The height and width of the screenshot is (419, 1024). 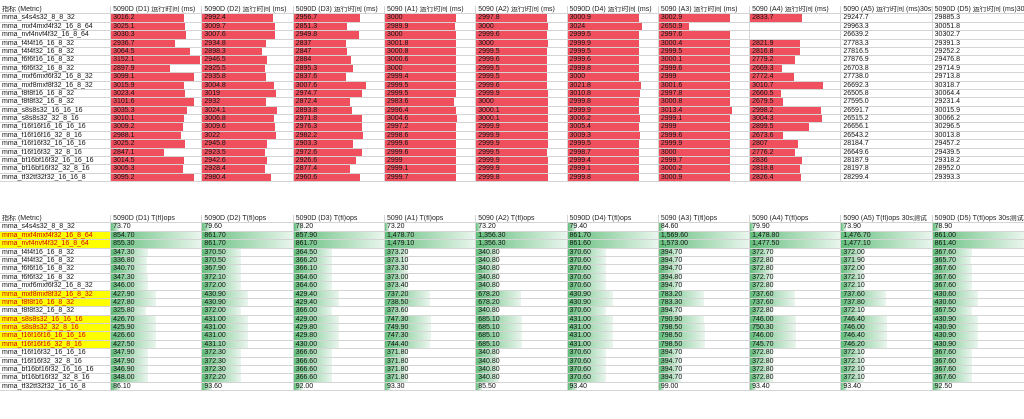 I want to click on value-cell: 2983.6, so click(x=430, y=102).